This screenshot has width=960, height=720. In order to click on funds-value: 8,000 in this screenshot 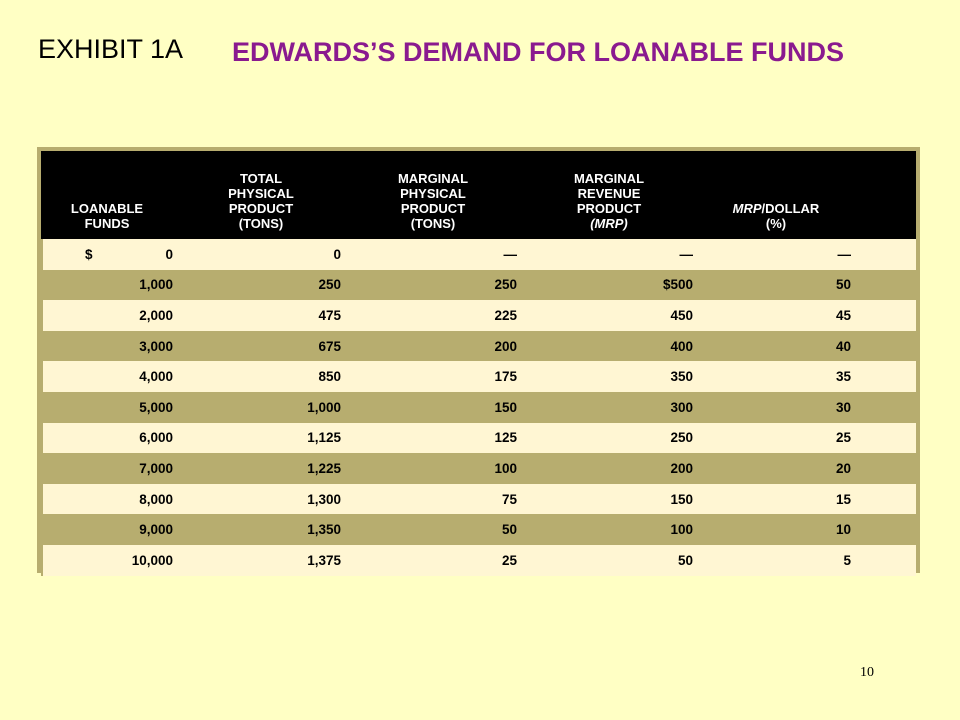, I will do `click(156, 499)`.